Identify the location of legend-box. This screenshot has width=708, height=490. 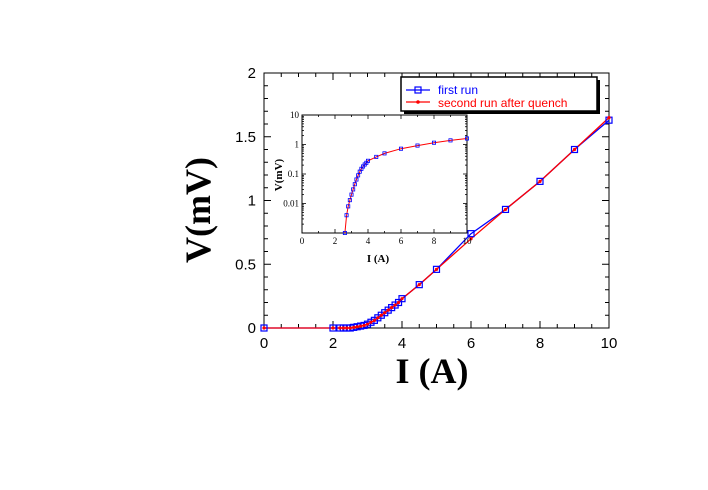
(499, 94).